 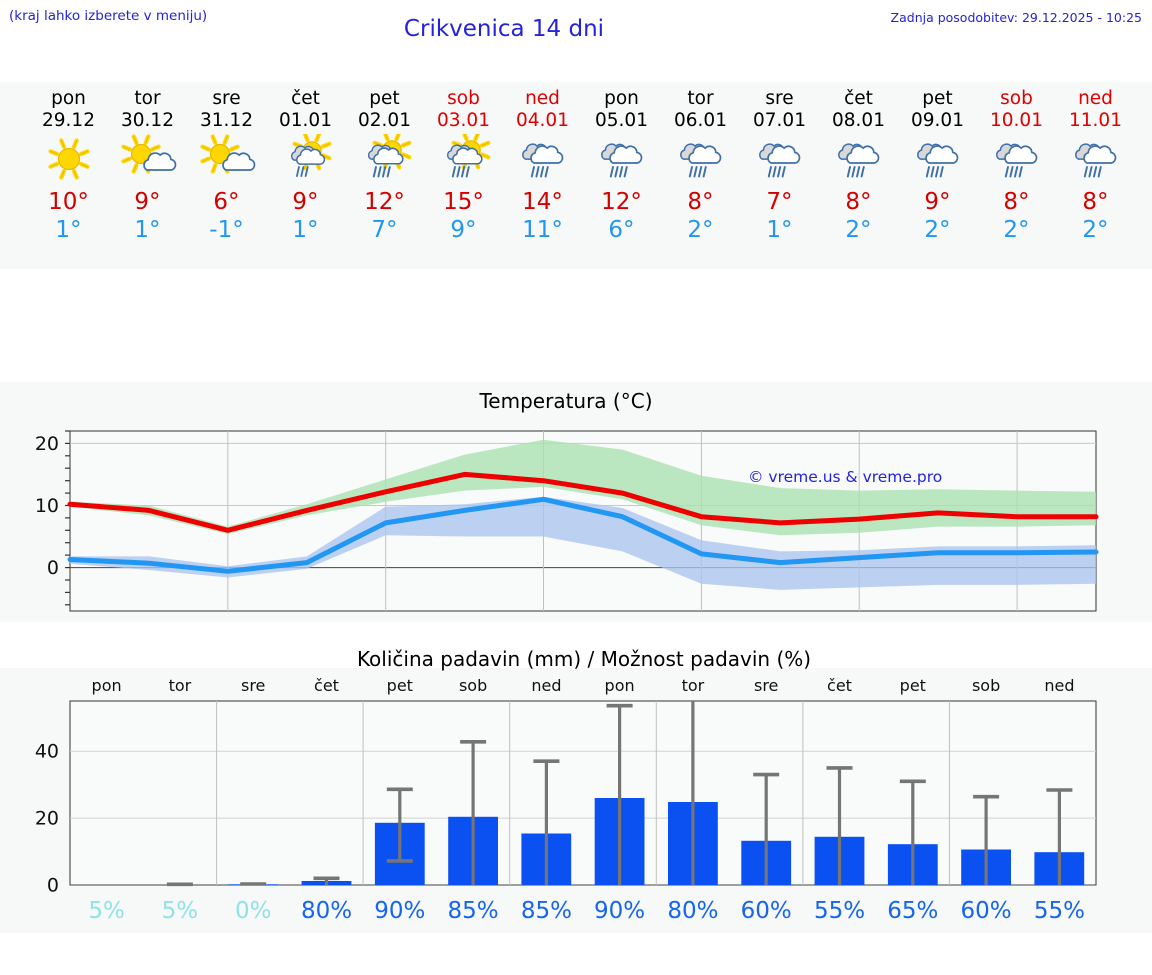 I want to click on day-column: ned 04.01 14° 11°, so click(x=542, y=175).